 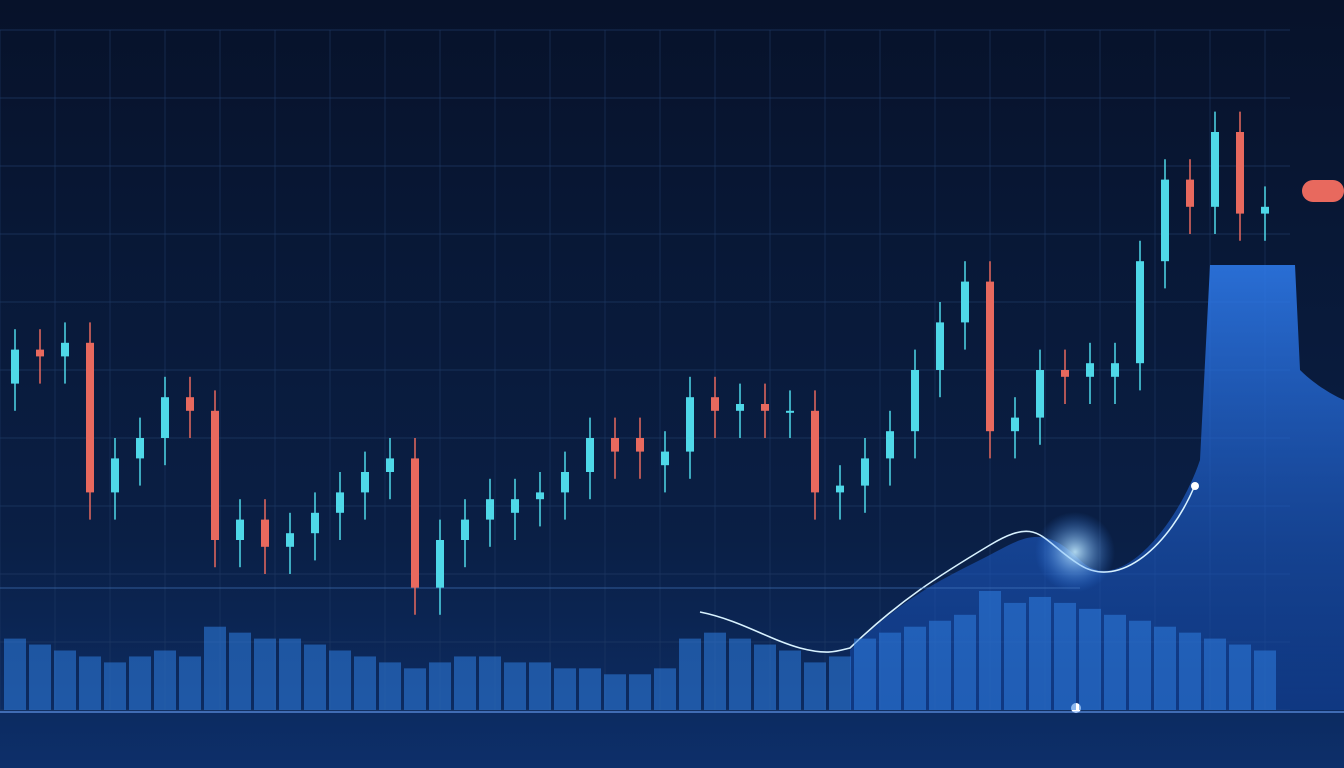 I want to click on volume-layer, so click(x=640, y=650).